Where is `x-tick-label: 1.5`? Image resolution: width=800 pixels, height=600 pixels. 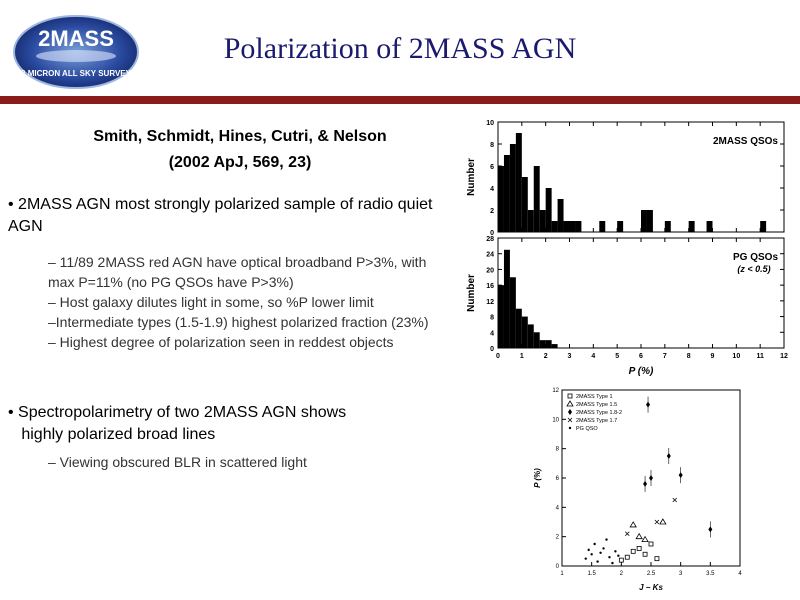
x-tick-label: 1.5 is located at coordinates (591, 574).